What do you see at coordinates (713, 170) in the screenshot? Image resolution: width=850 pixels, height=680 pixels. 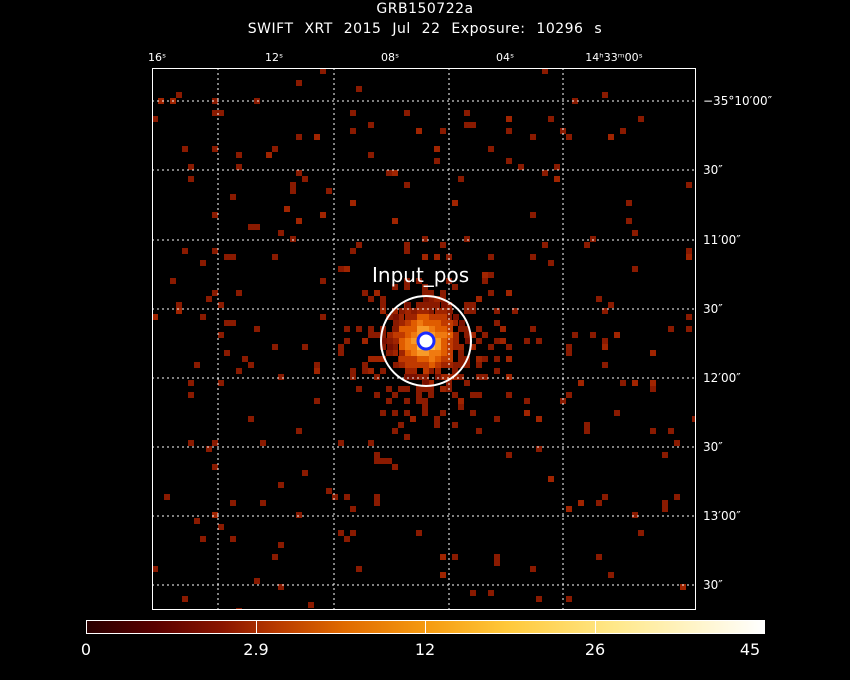 I see `dec-tick-label: 30″` at bounding box center [713, 170].